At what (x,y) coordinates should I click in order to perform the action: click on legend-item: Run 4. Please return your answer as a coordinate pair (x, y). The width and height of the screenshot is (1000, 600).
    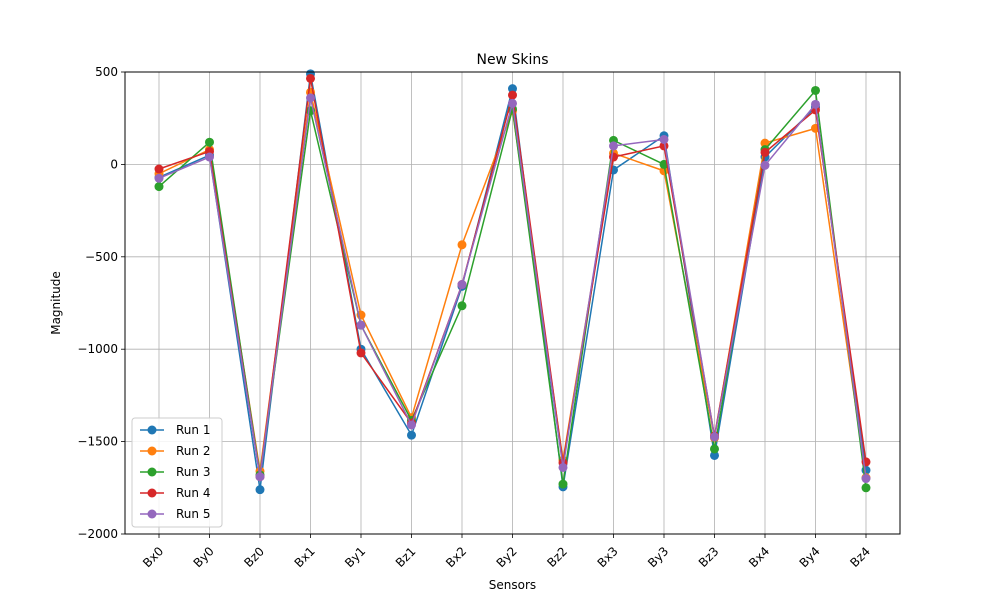
    Looking at the image, I should click on (175, 493).